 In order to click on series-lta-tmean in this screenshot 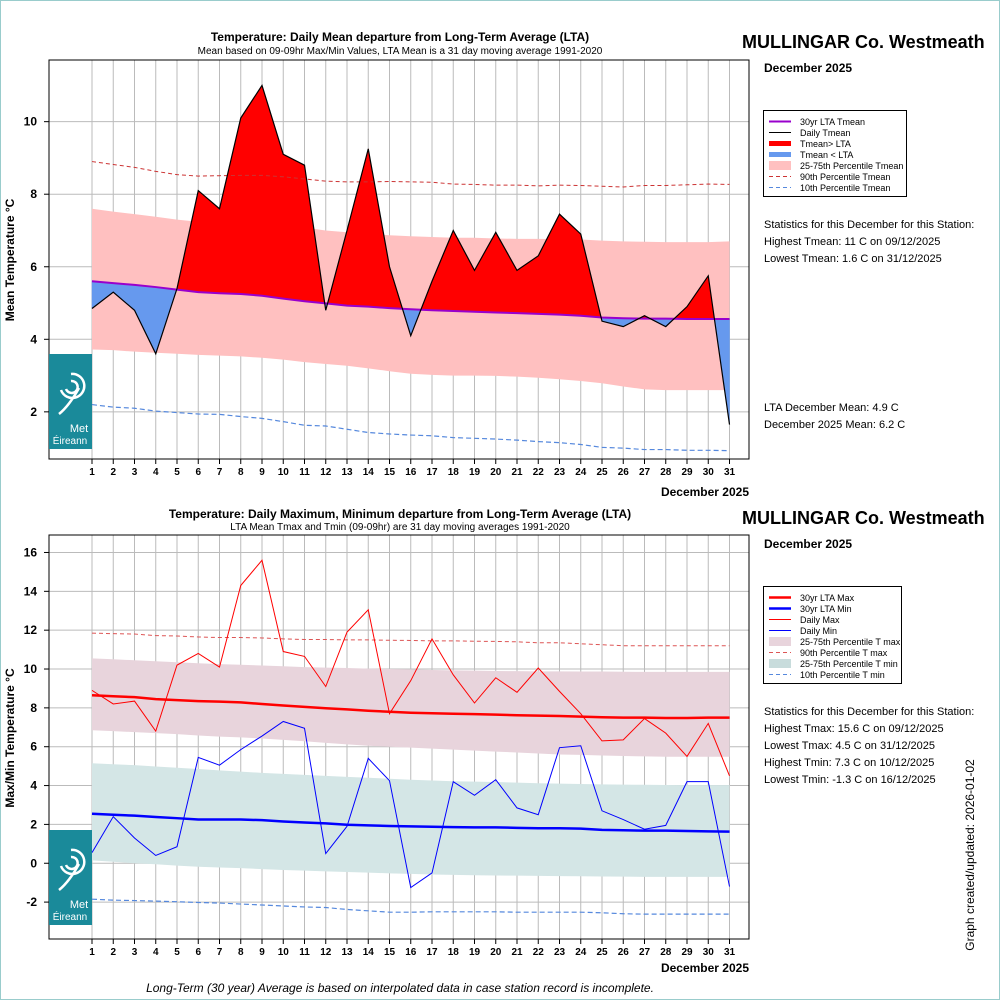, I will do `click(410, 300)`.